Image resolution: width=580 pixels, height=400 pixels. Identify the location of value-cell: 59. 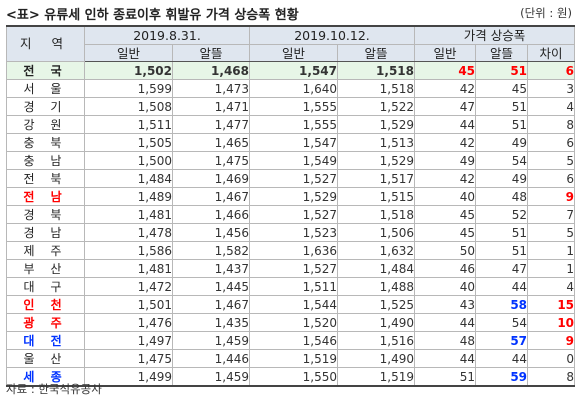
(502, 377).